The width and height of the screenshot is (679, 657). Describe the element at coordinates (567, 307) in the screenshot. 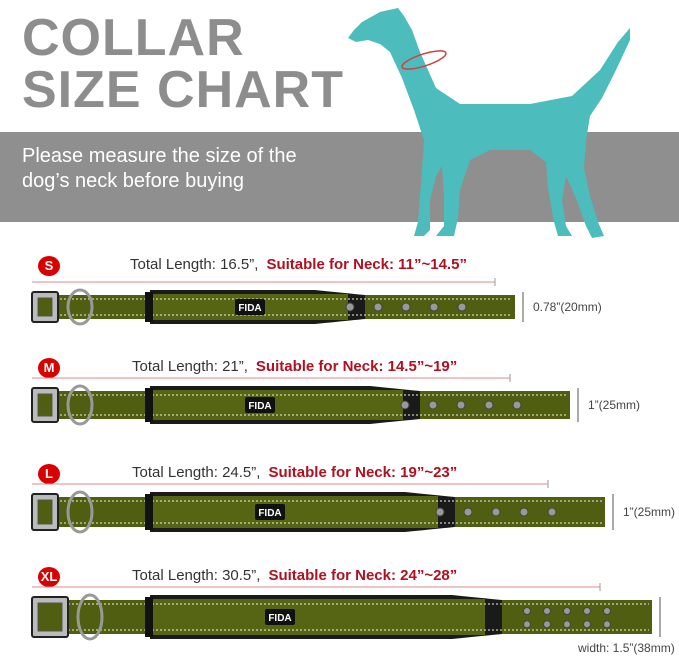

I see `width-label: 0.78”(20mm)` at that location.